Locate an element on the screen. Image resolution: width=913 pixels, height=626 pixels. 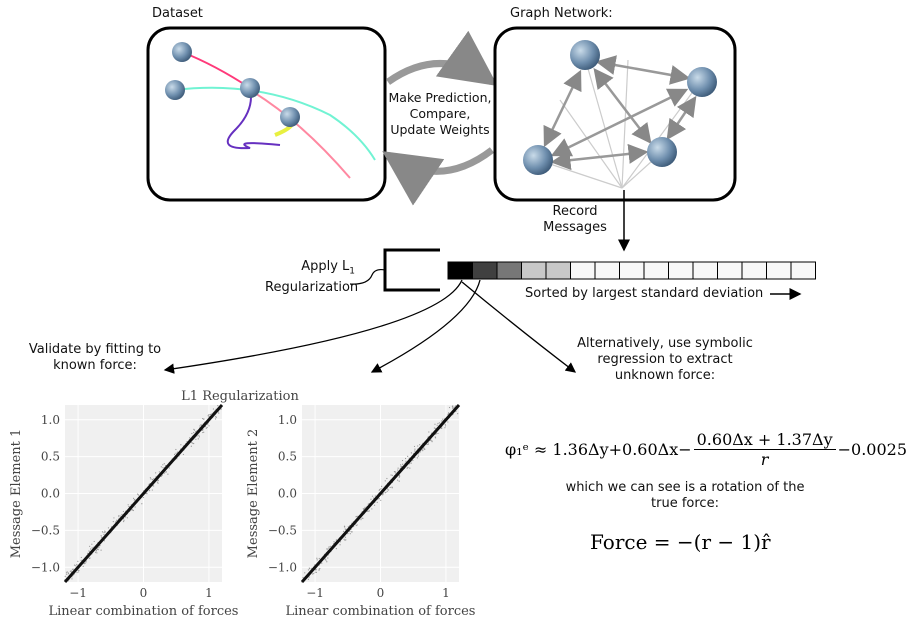
validate-line: Validate by fitting to is located at coordinates (95, 349).